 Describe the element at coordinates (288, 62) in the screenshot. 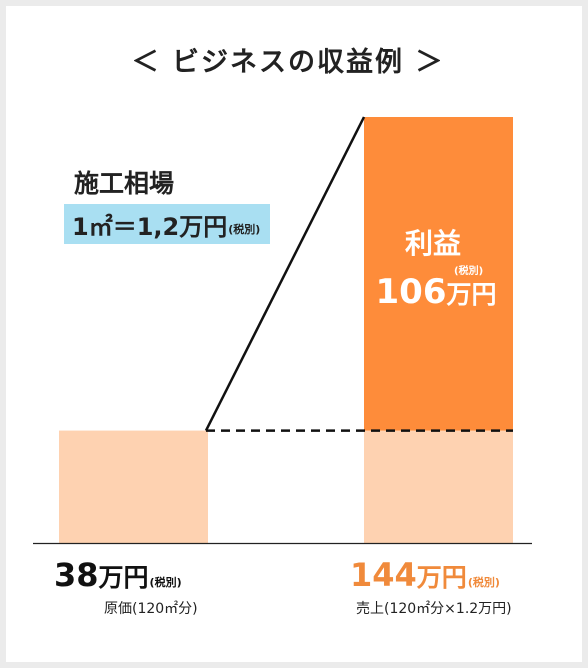

I see `page-title: ＜ ビジネスの収益例 ＞` at that location.